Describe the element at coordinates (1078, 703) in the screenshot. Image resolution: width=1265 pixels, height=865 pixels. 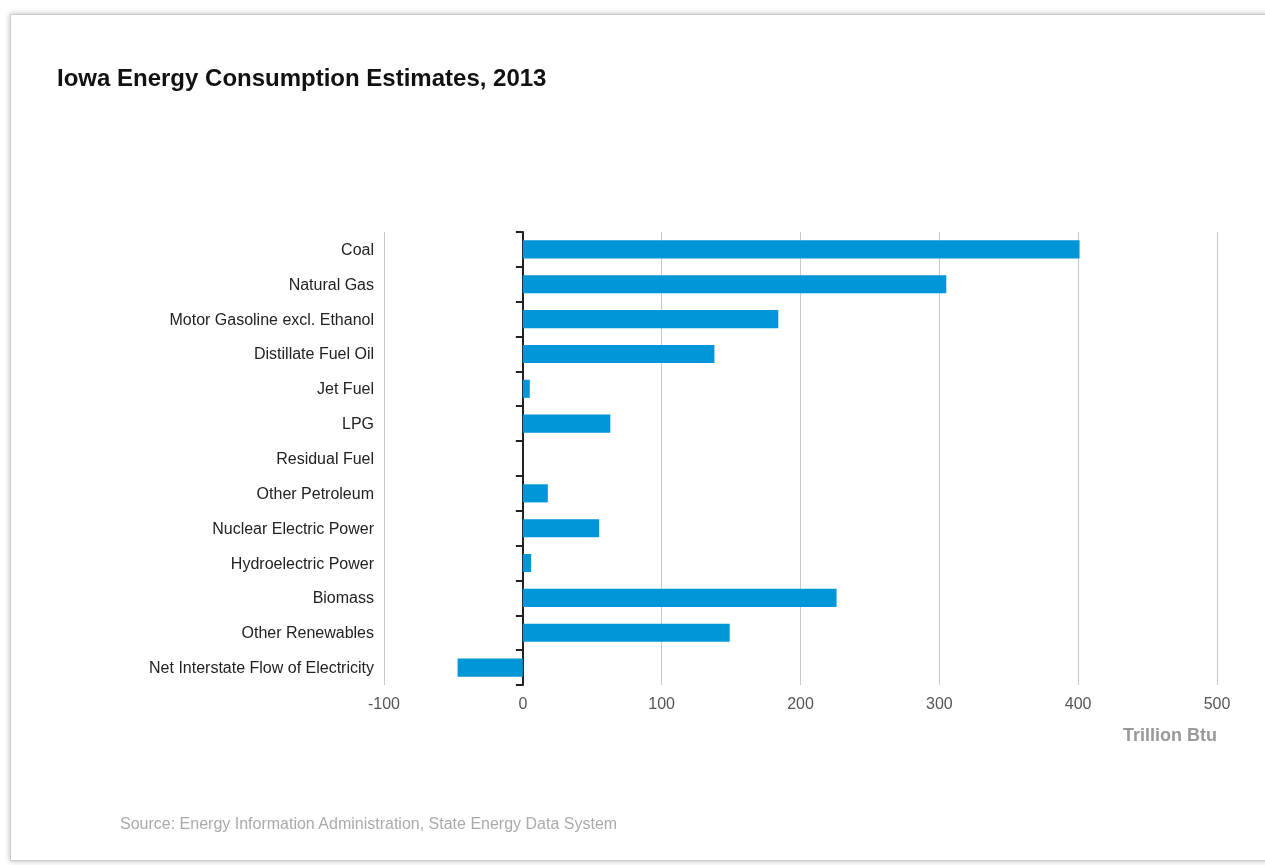
I see `x-tick-label: 400` at that location.